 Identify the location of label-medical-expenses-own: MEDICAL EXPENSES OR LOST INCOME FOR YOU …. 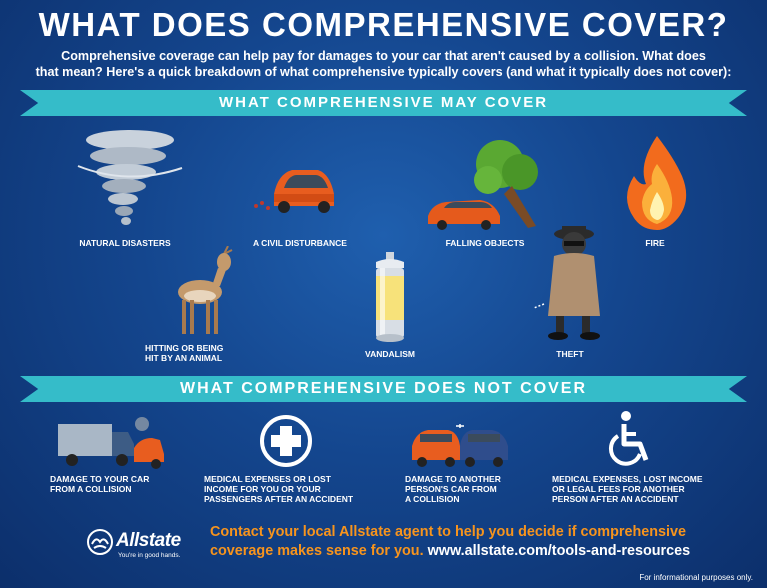
(289, 489).